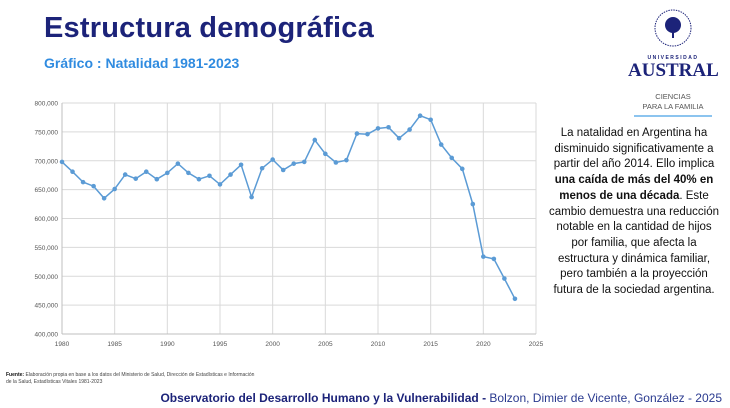  Describe the element at coordinates (241, 165) in the screenshot. I see `data-point-1997` at that location.